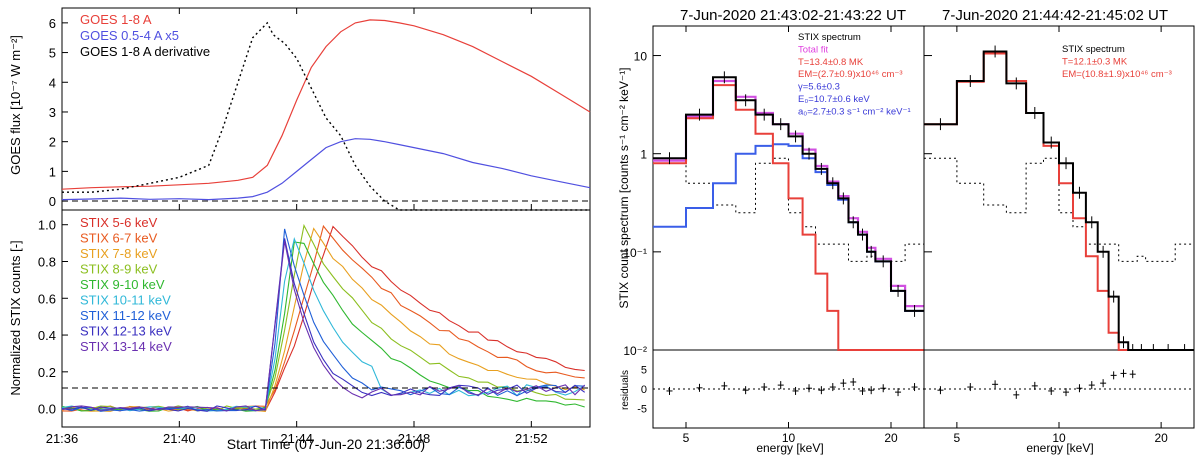 The image size is (1200, 457). What do you see at coordinates (47, 298) in the screenshot?
I see `lc-y-tick-label: 0.6` at bounding box center [47, 298].